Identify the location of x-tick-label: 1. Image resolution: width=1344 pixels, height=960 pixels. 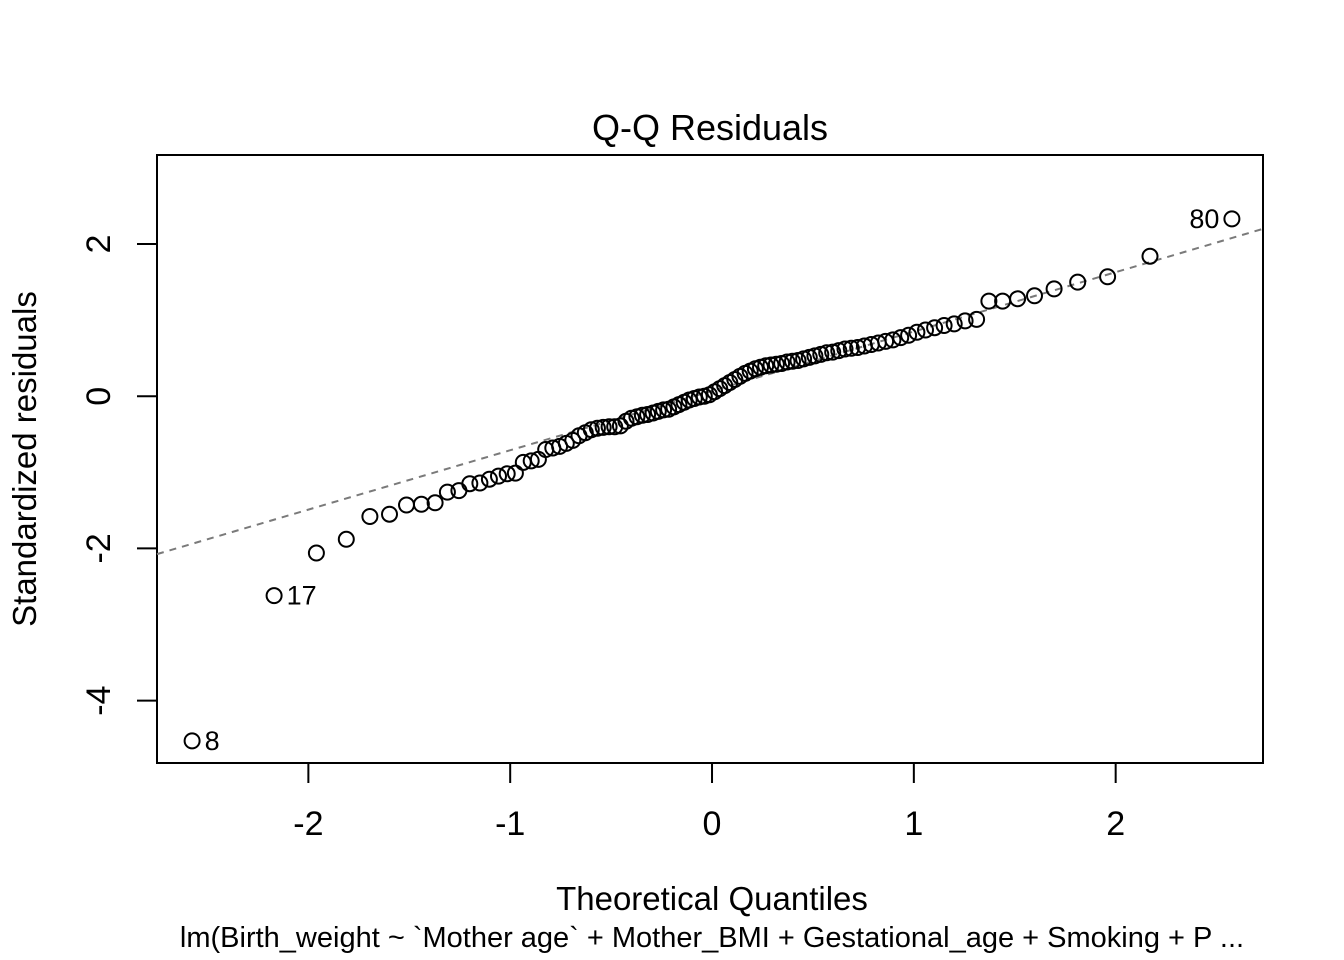
(913, 824).